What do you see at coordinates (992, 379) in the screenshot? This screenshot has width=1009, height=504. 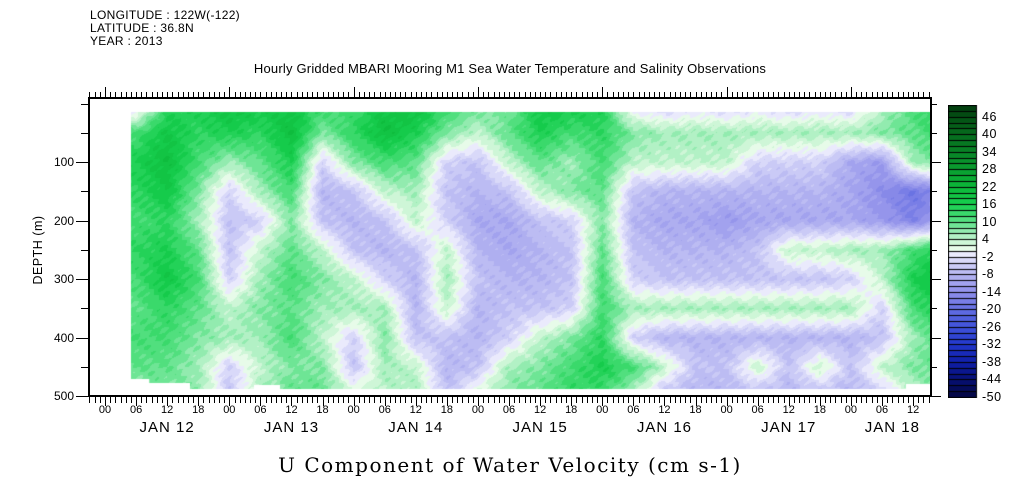 I see `colorbar-tick-label: -44` at bounding box center [992, 379].